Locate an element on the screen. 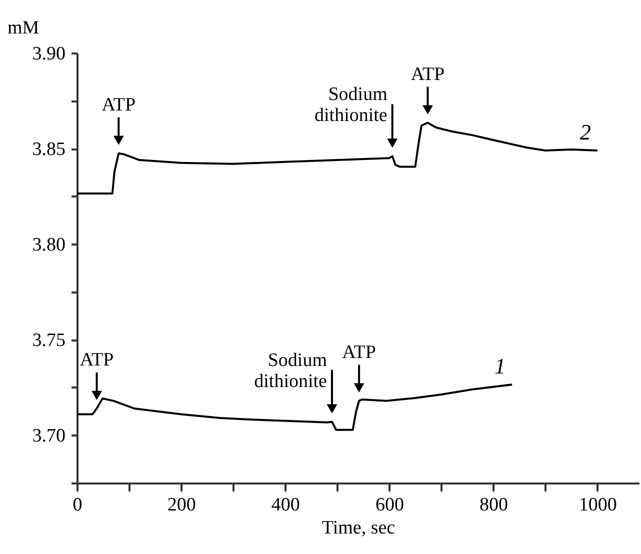  x-axis-title: Time, sec is located at coordinates (359, 528).